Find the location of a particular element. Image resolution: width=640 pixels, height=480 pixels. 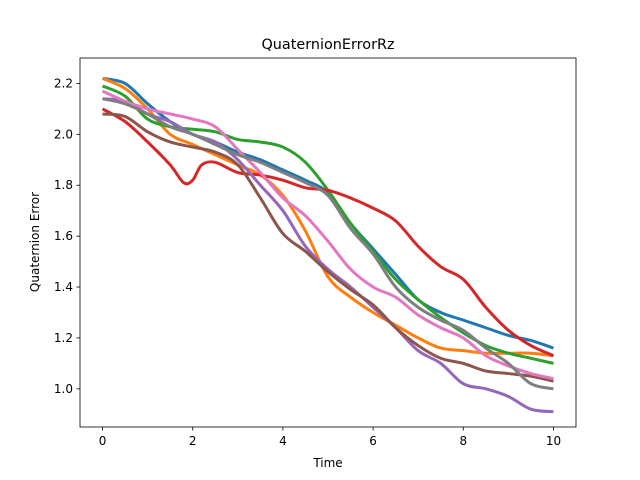

x-axis-ticks: 0 2 4 6 8 10 is located at coordinates (330, 437).